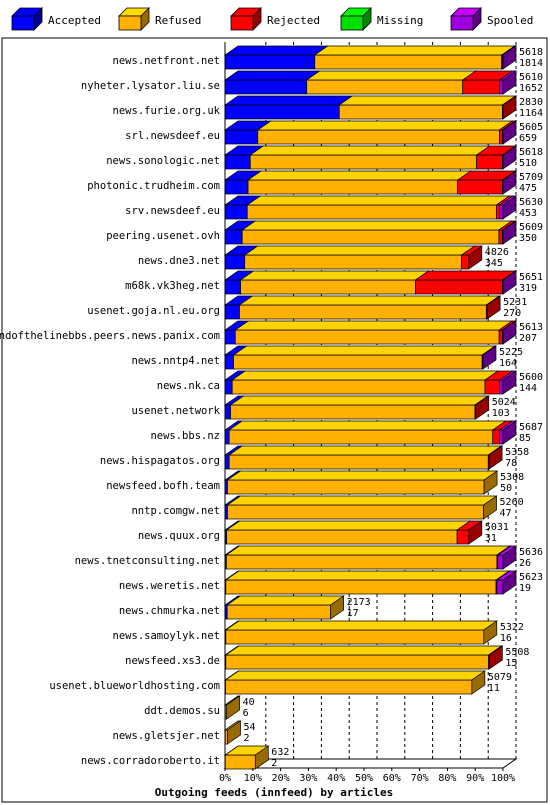 The height and width of the screenshot is (805, 550). I want to click on row-total-label: 5308, so click(512, 477).